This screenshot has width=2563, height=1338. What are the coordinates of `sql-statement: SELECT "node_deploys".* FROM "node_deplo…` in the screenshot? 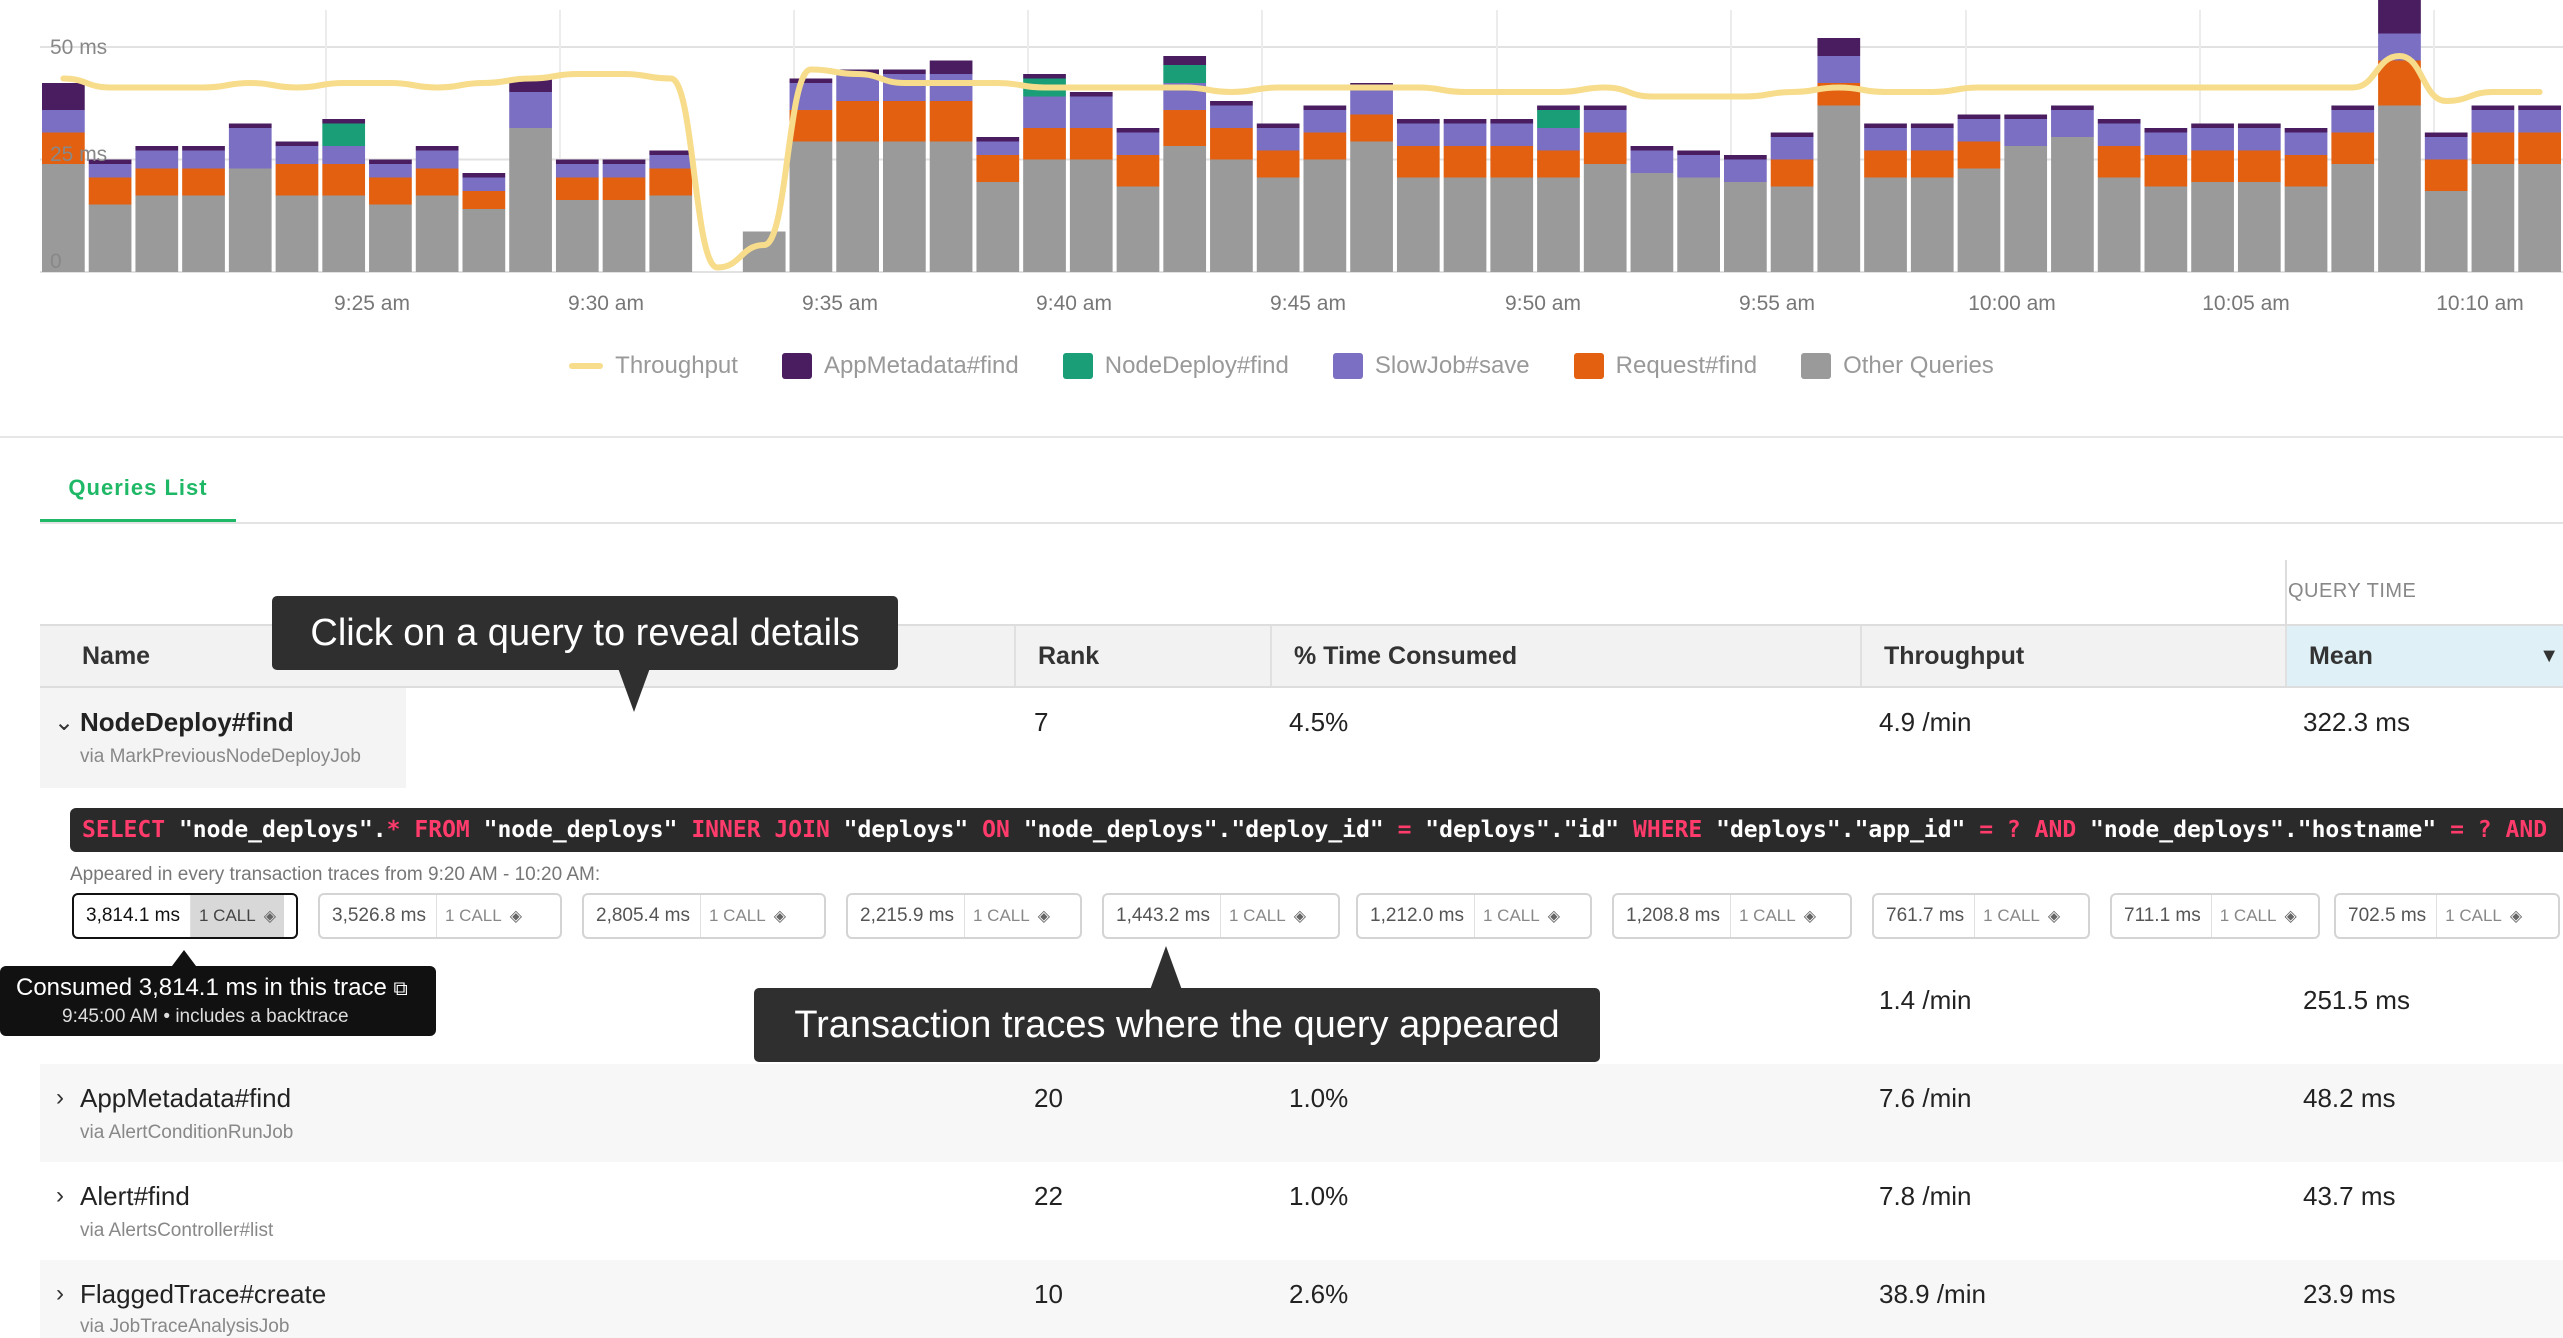 It's located at (1316, 830).